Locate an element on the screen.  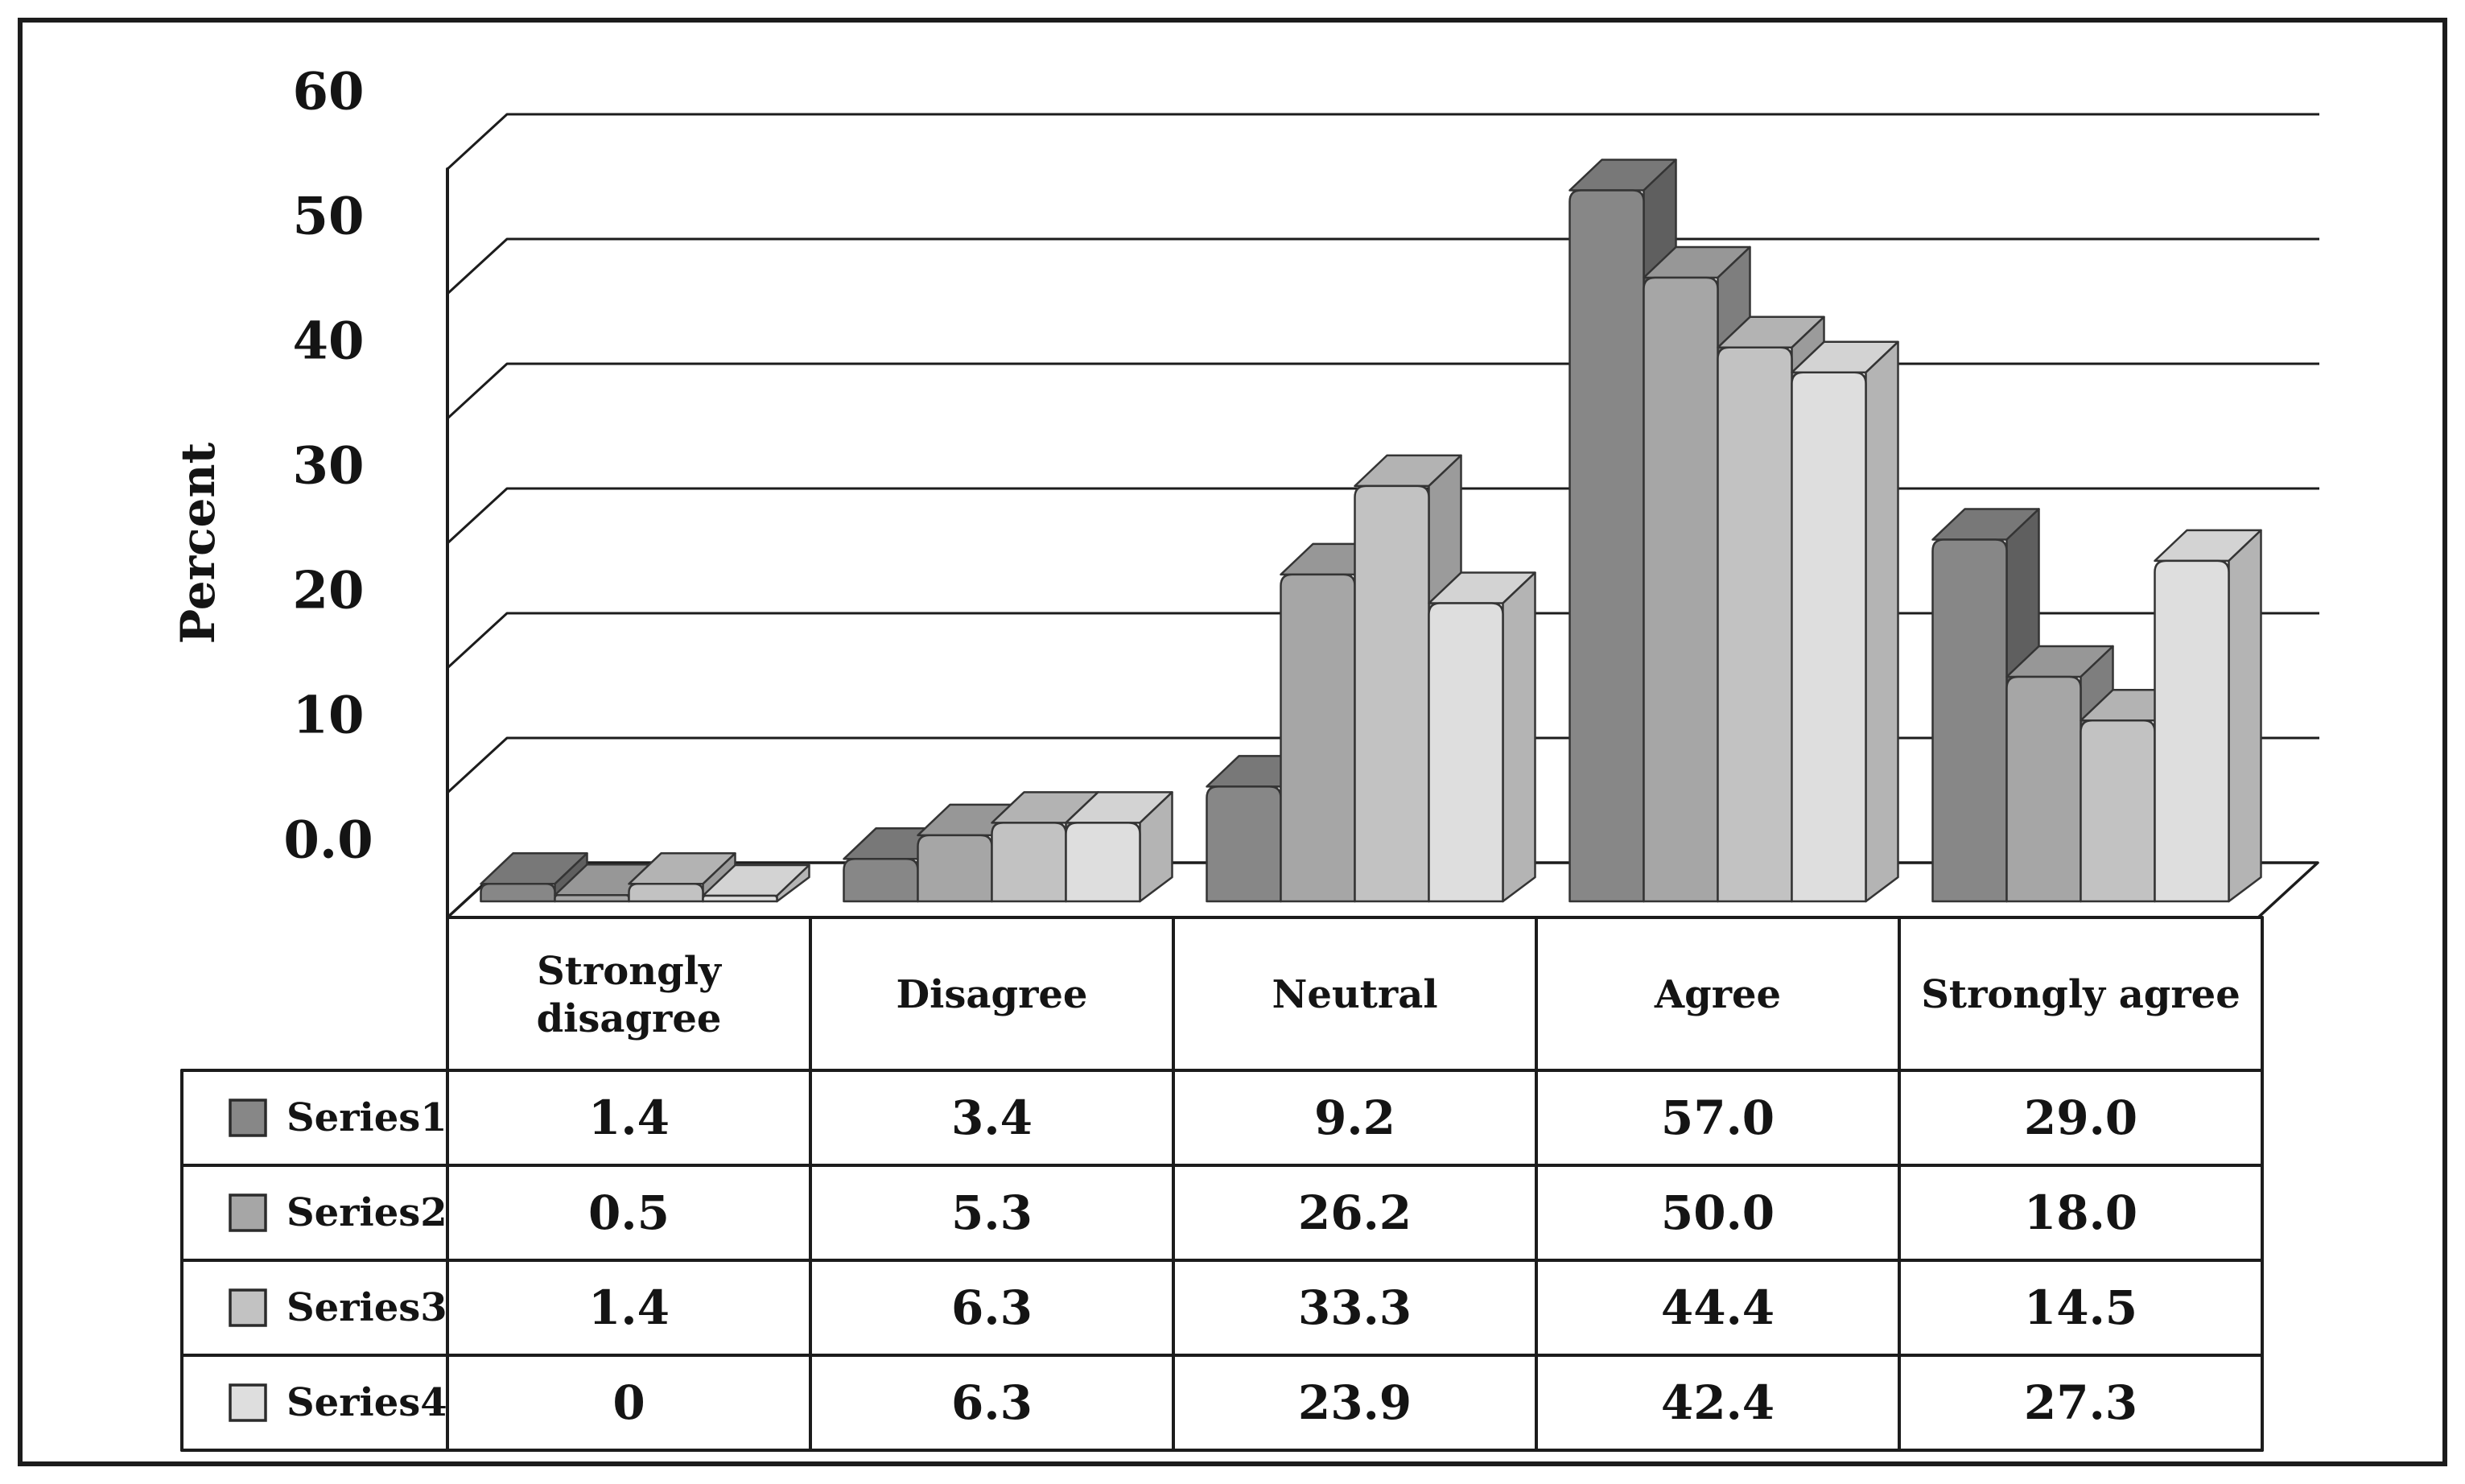
category-header-line2: disagree is located at coordinates (630, 1018).